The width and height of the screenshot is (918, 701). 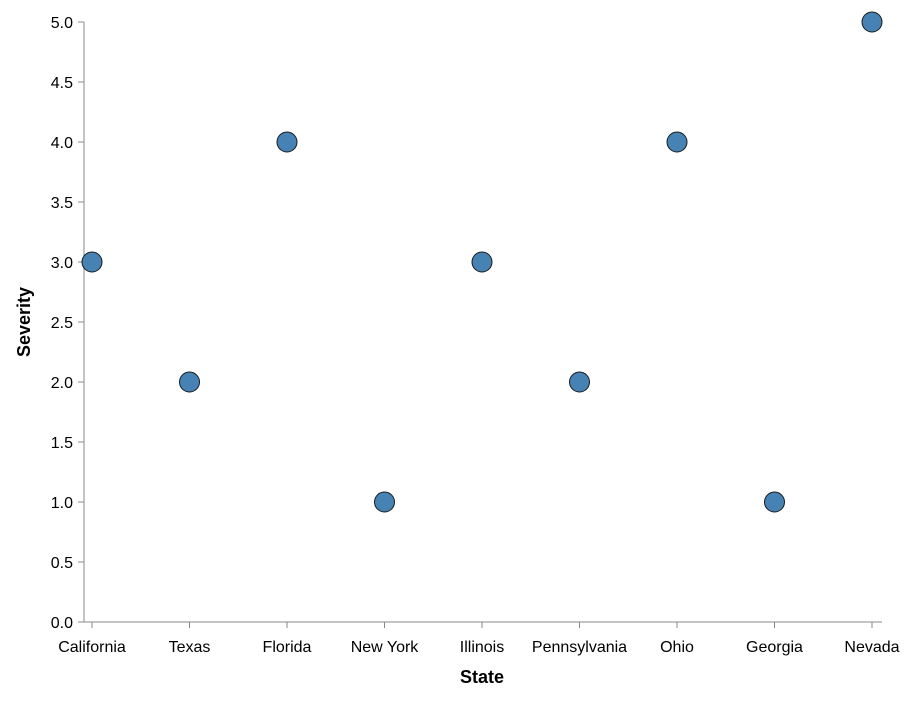 I want to click on x-tick-label: Pennsylvania, so click(x=579, y=647).